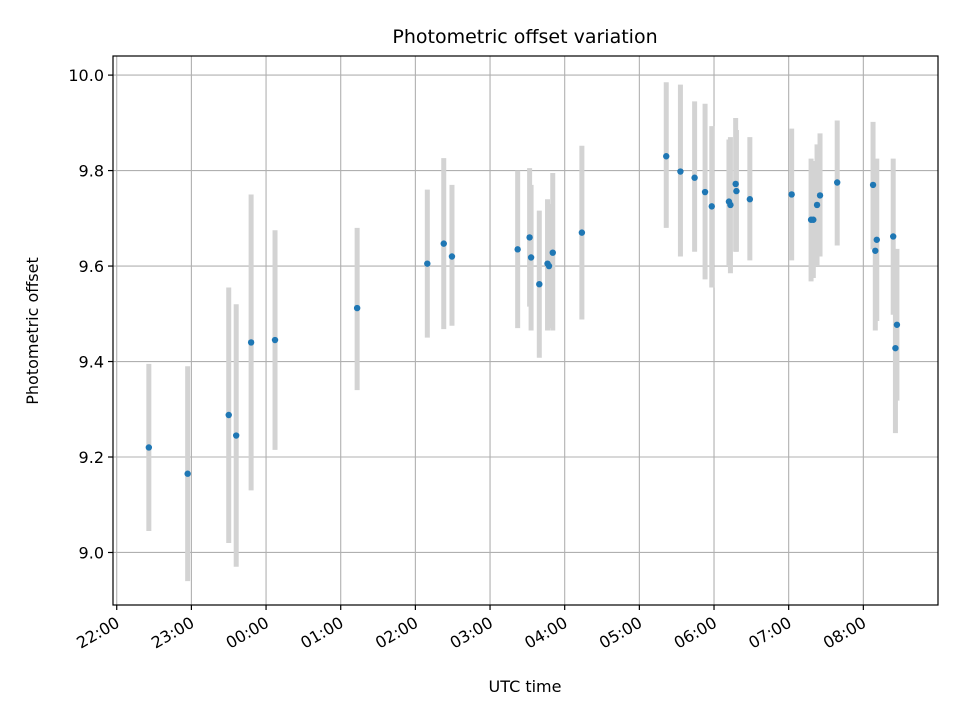 The width and height of the screenshot is (960, 720). What do you see at coordinates (91, 171) in the screenshot?
I see `y-tick-label: 9.8` at bounding box center [91, 171].